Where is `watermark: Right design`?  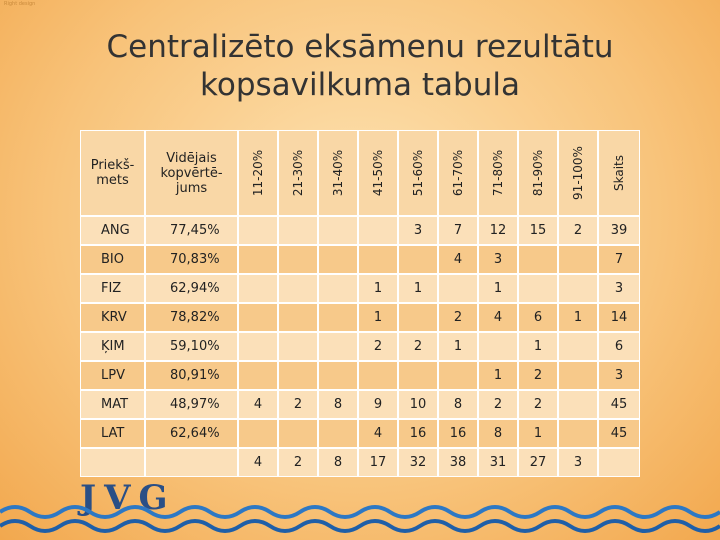
watermark: Right design is located at coordinates (20, 4).